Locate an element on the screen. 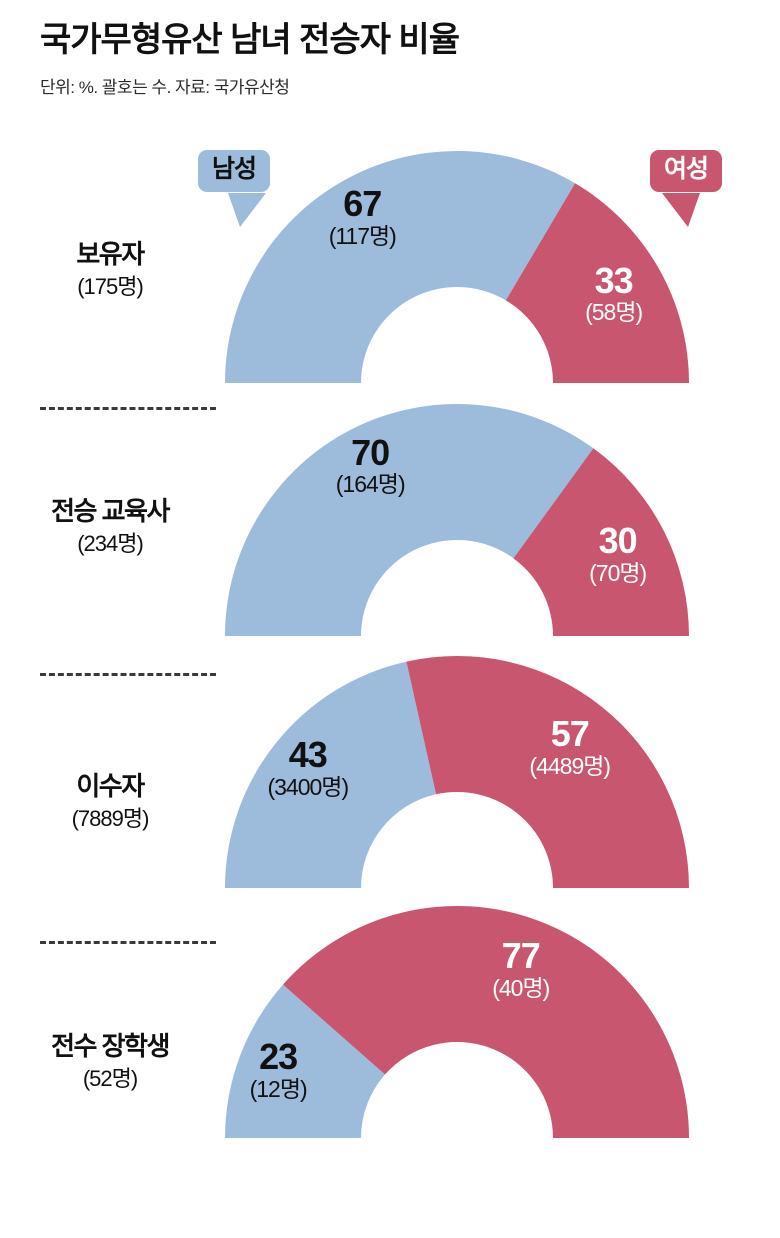  row-category-label: 전승 교육사 (234명) is located at coordinates (110, 526).